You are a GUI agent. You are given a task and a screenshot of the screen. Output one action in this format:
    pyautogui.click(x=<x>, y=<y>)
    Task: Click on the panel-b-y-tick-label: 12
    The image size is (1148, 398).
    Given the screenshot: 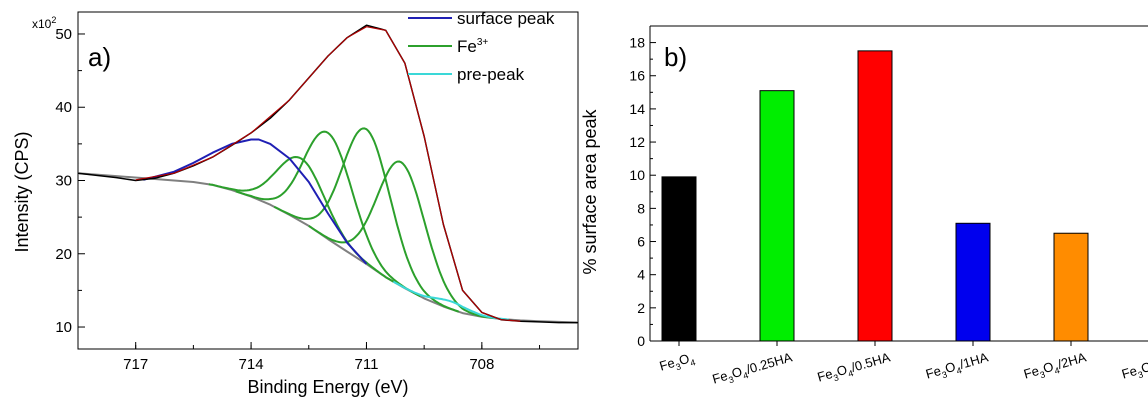 What is the action you would take?
    pyautogui.click(x=637, y=142)
    